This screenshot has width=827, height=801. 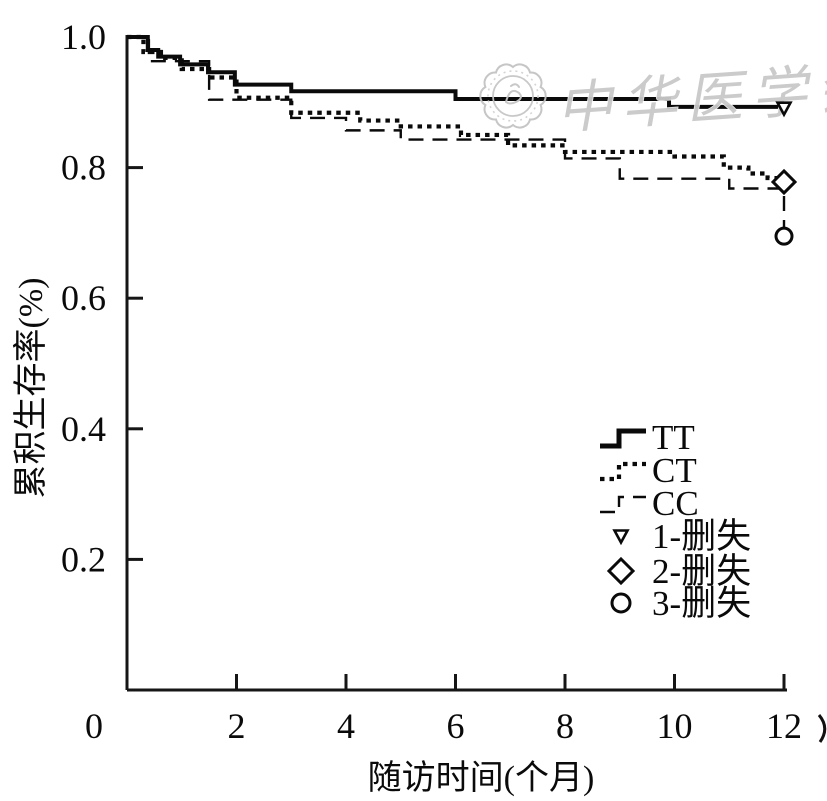 I want to click on x-tick-label: 12, so click(x=784, y=726).